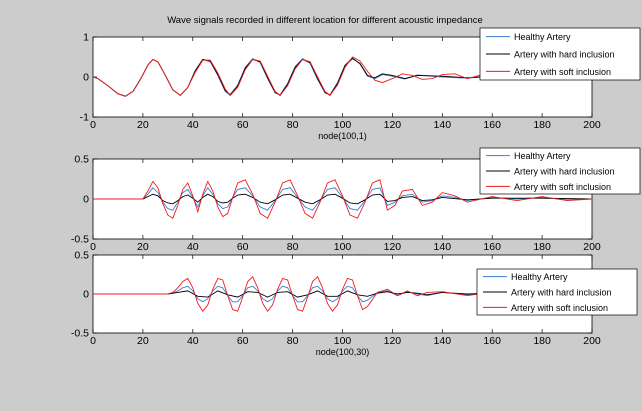 The height and width of the screenshot is (411, 642). What do you see at coordinates (84, 118) in the screenshot?
I see `y-tick-label: -1` at bounding box center [84, 118].